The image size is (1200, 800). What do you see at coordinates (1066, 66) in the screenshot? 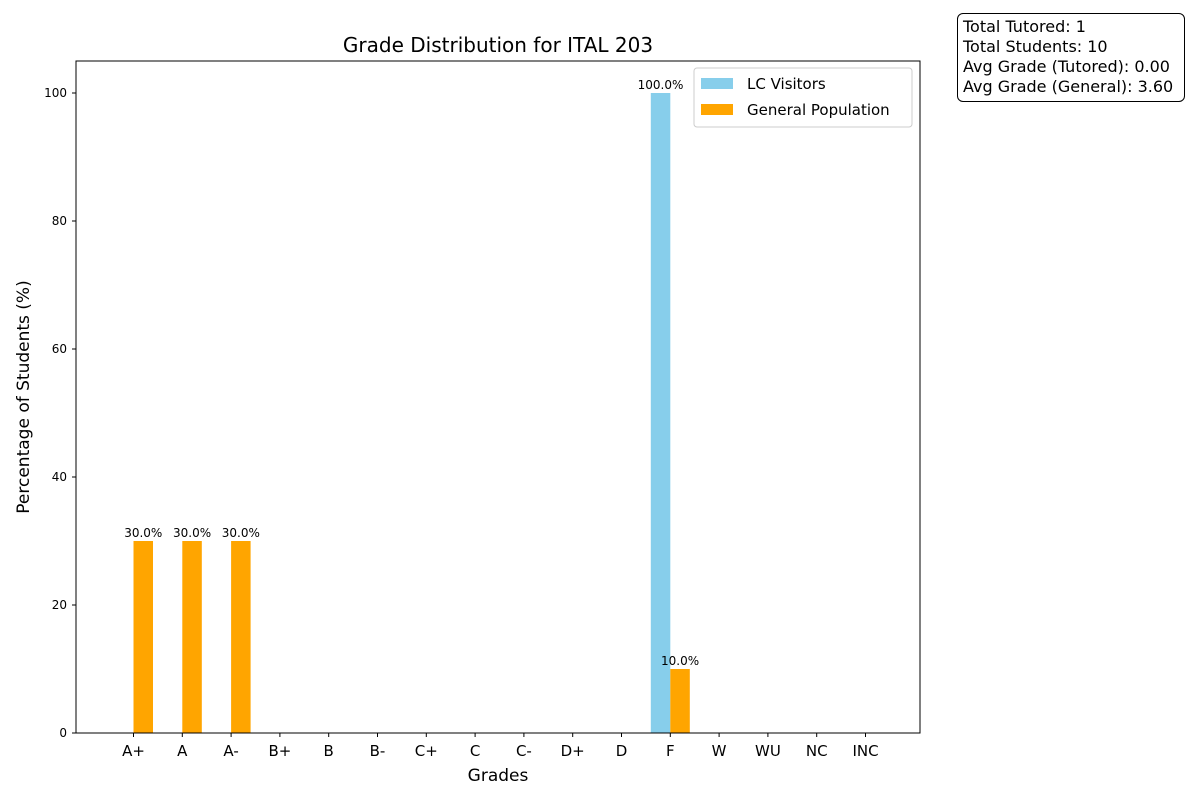
I see `stats-avg-grade-tutored: Avg Grade (Tutored): 0.00` at bounding box center [1066, 66].